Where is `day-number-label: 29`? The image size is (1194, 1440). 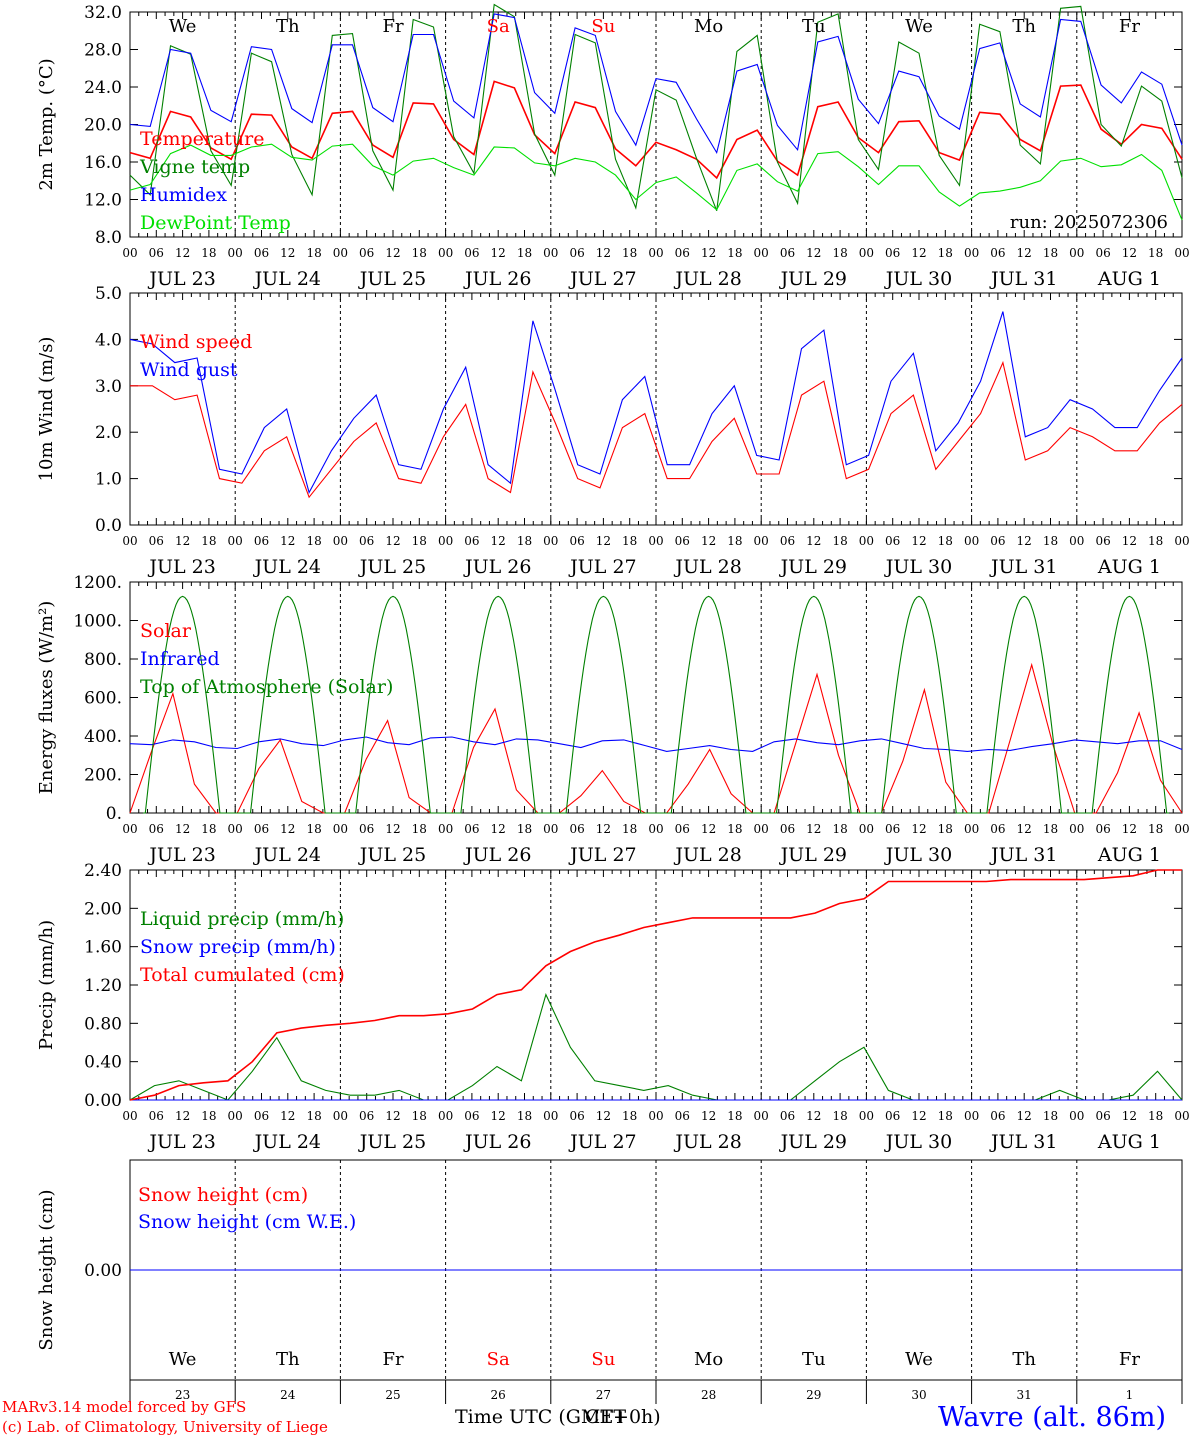 day-number-label: 29 is located at coordinates (813, 1395).